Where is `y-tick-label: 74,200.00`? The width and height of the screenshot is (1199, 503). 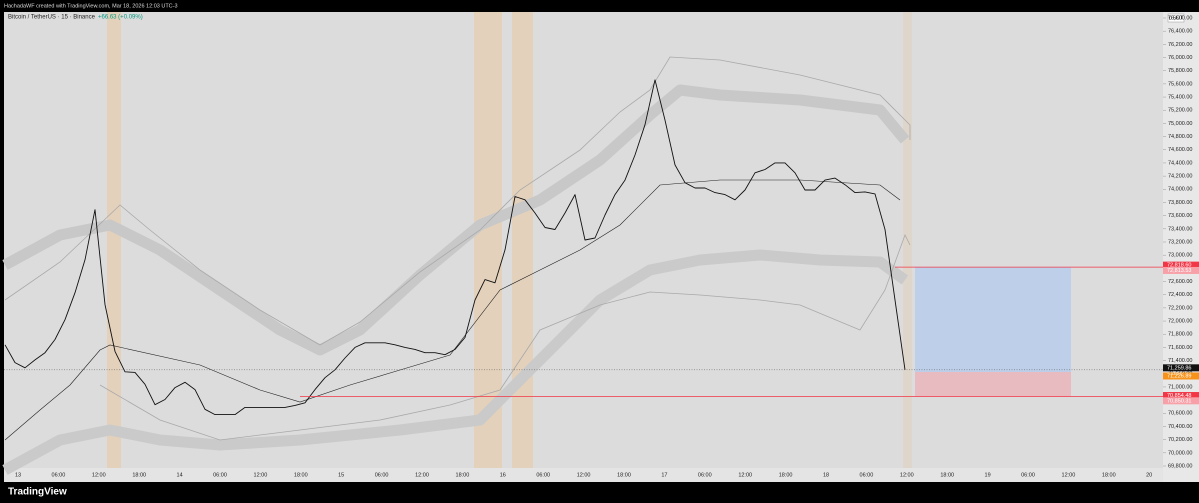
y-tick-label: 74,200.00 is located at coordinates (1180, 177).